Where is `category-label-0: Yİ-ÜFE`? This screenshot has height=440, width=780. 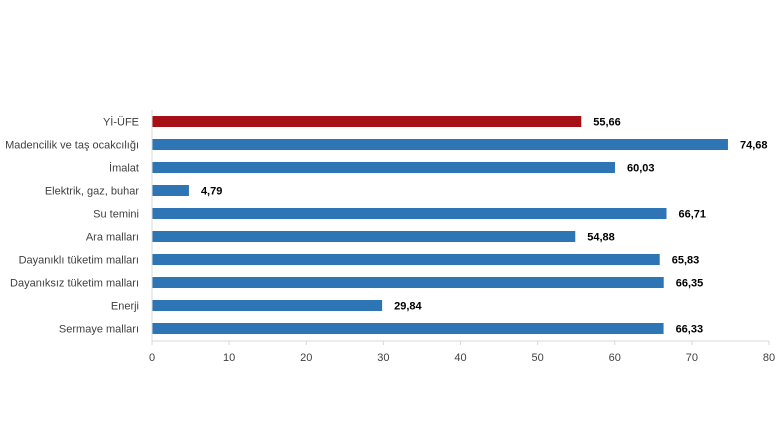 category-label-0: Yİ-ÜFE is located at coordinates (121, 122).